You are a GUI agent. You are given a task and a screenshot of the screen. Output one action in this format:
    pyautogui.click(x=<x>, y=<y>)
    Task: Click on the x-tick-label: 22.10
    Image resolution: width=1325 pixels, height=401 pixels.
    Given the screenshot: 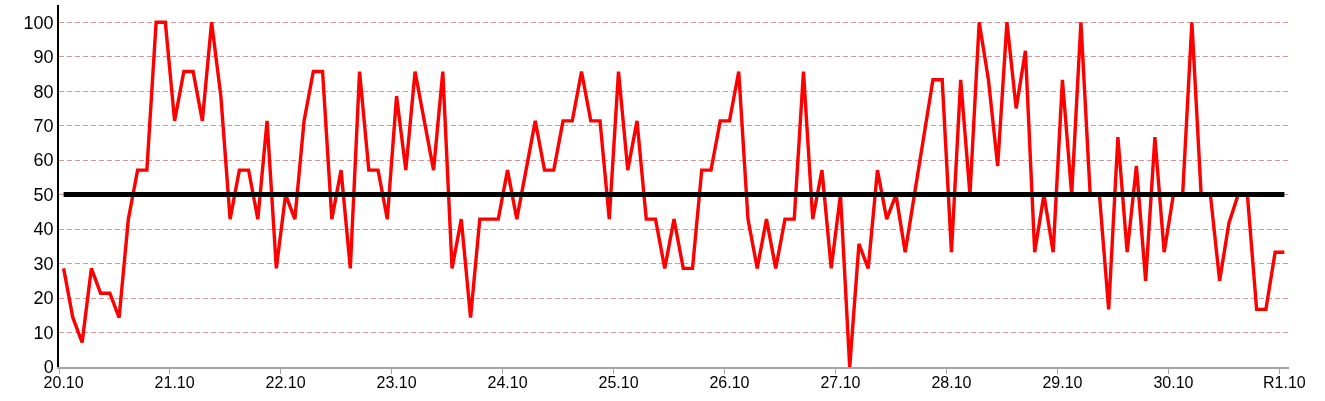 What is the action you would take?
    pyautogui.click(x=285, y=382)
    